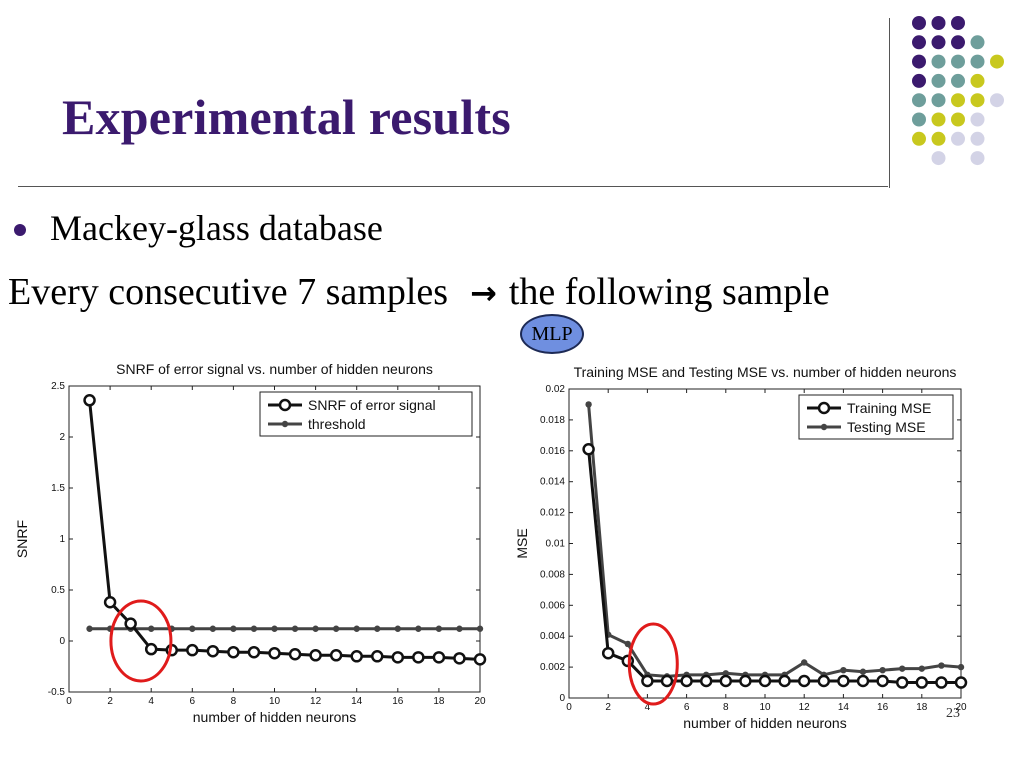  I want to click on description-right: the following sample, so click(669, 292).